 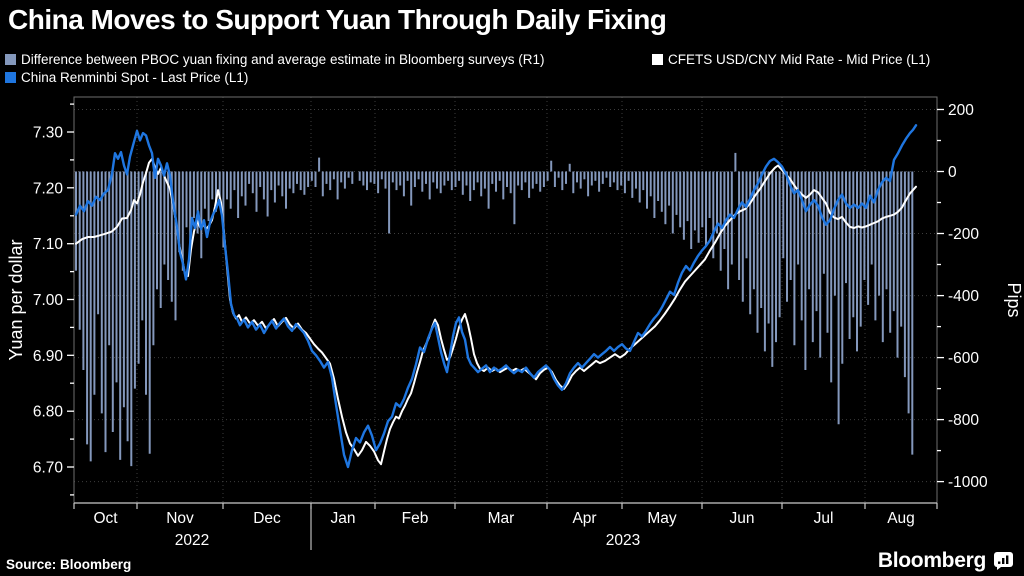 I want to click on legend-swatch-white-line, so click(x=657, y=59).